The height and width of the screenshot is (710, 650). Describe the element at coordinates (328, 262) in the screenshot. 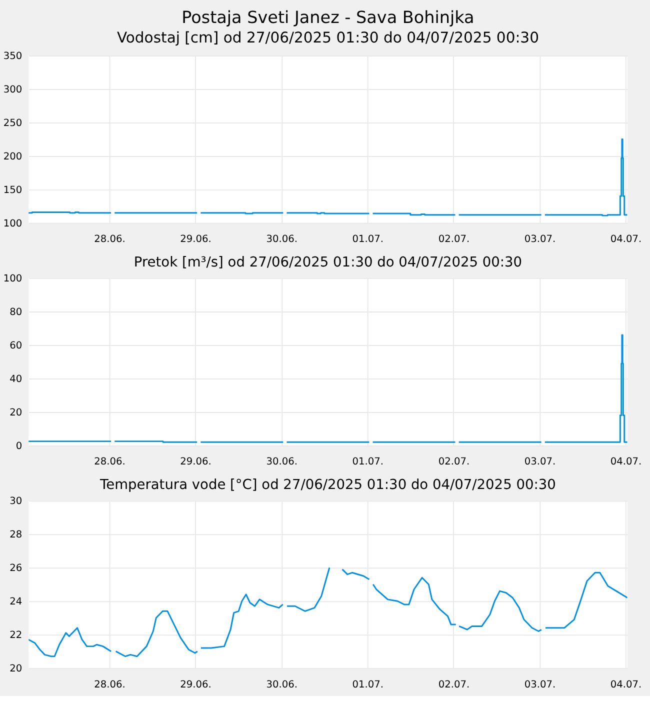

I see `chart-title: Pretok [m³/s] od 27/06/2025 01:30 do 04/07/2025 00:30` at that location.